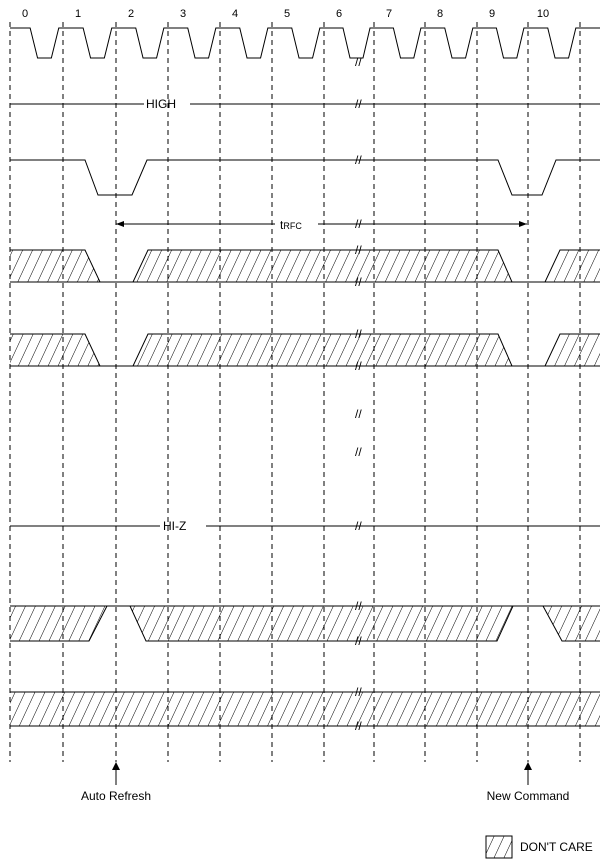  I want to click on new-command-marker: New Command, so click(528, 782).